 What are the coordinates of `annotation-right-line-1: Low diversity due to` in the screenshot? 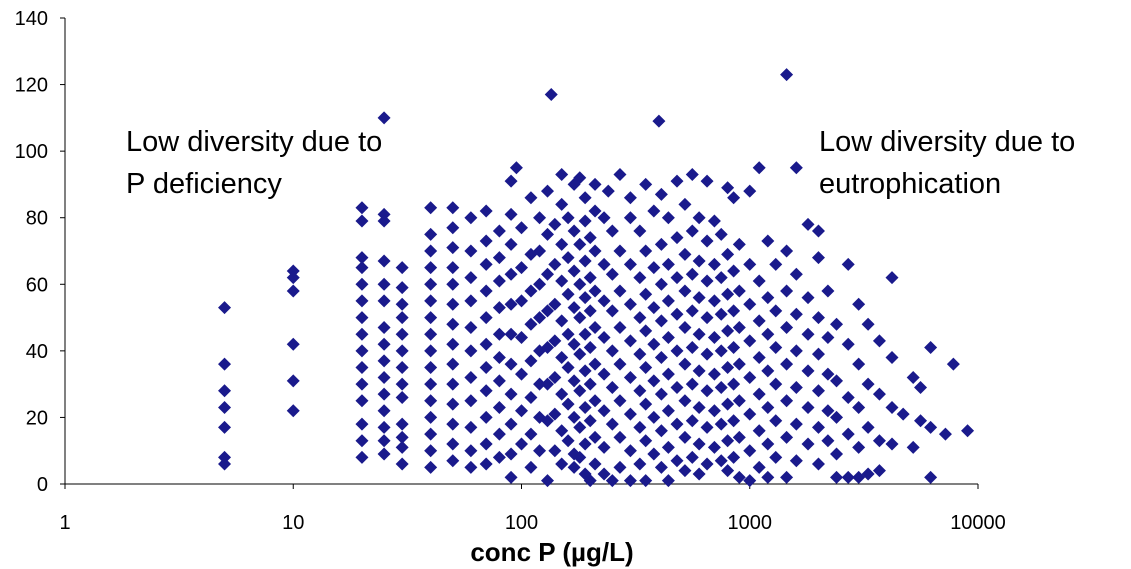 It's located at (947, 142).